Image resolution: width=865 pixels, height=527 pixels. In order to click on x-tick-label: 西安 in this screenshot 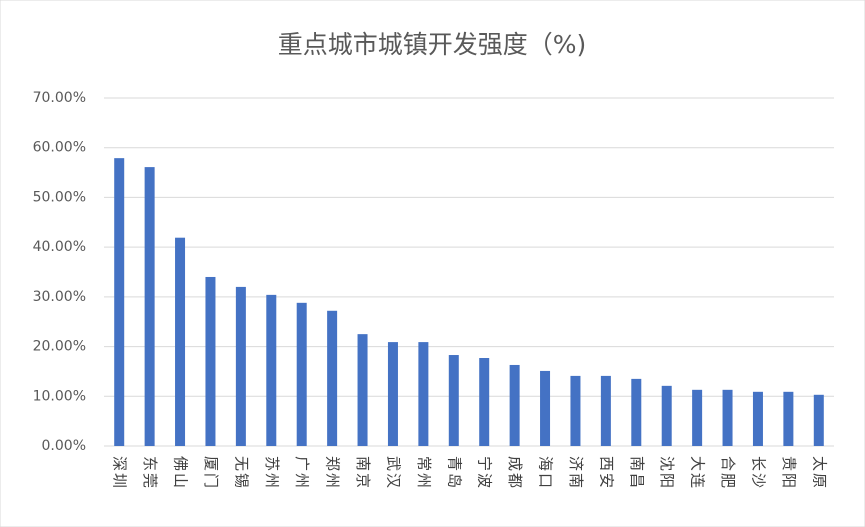, I will do `click(606, 473)`.